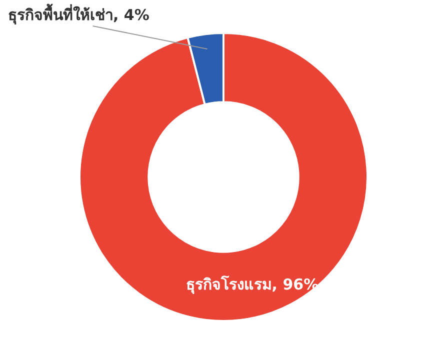 Image resolution: width=447 pixels, height=353 pixels. I want to click on slice-label: ธุรกิจพื้นที่ให้เช่า, 4%, so click(79, 13).